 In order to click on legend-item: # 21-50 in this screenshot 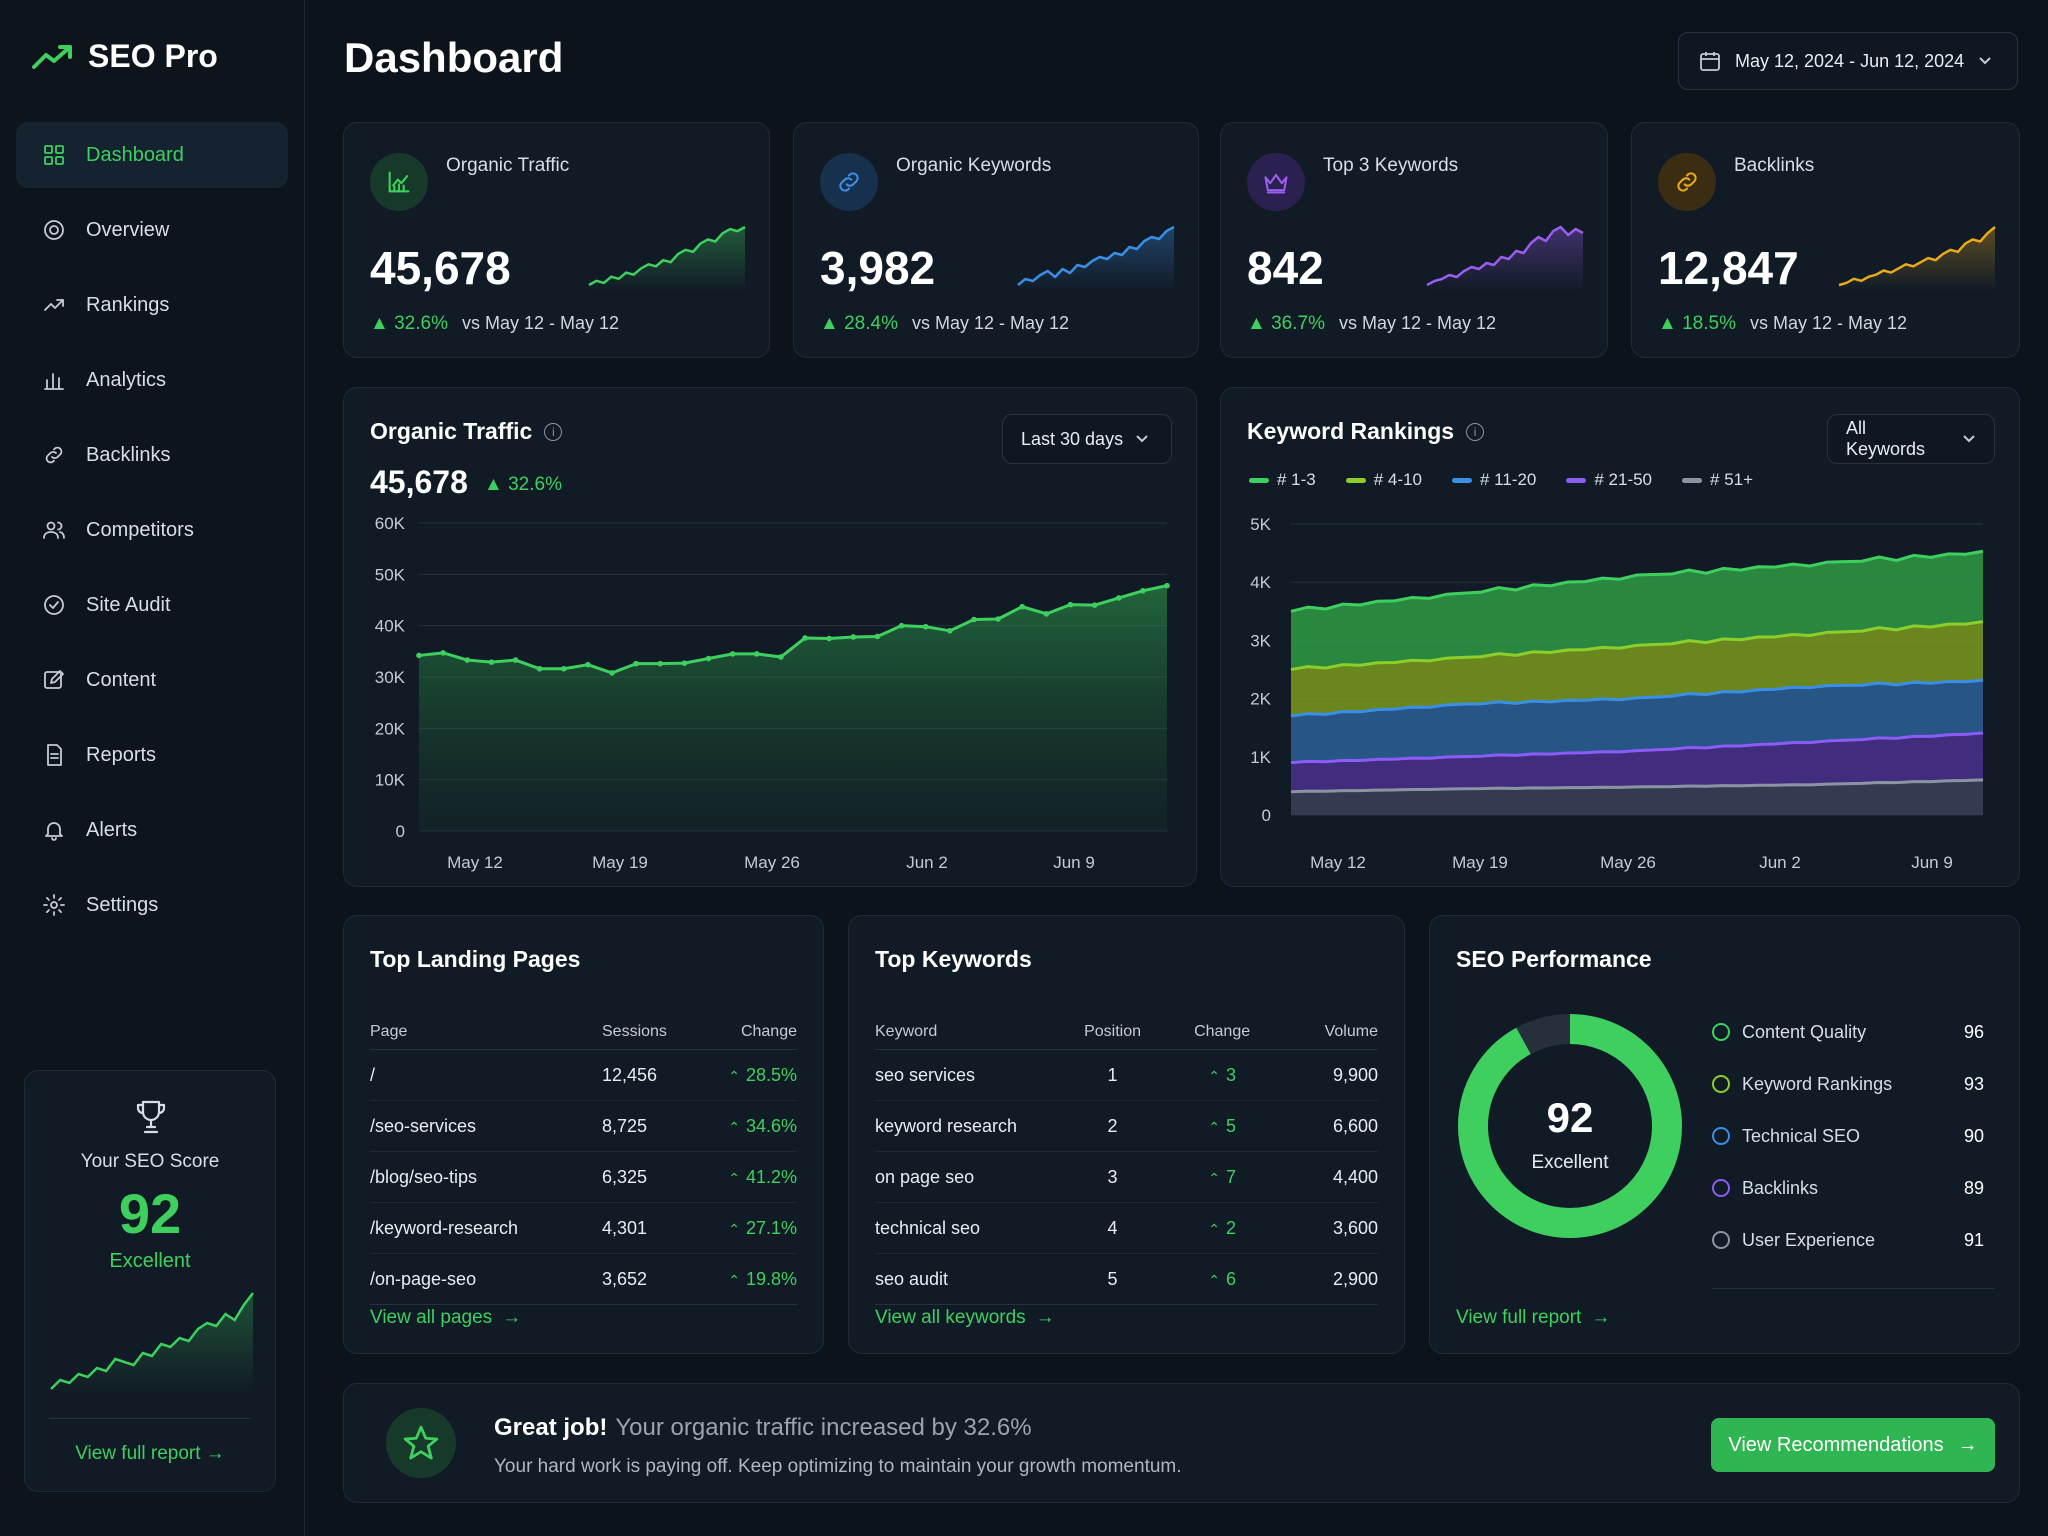, I will do `click(1609, 480)`.